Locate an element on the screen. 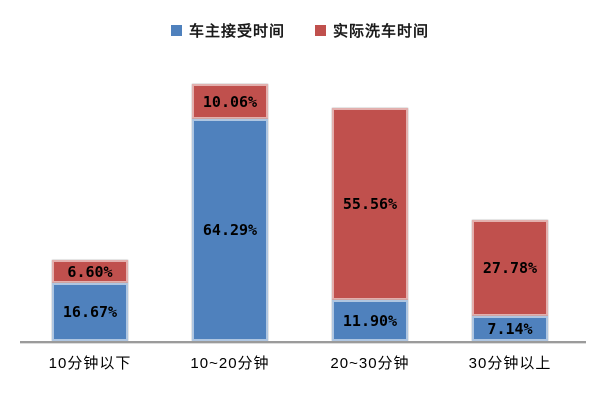 The image size is (600, 400). bar-segment-s1-c2: 55.56% is located at coordinates (370, 204).